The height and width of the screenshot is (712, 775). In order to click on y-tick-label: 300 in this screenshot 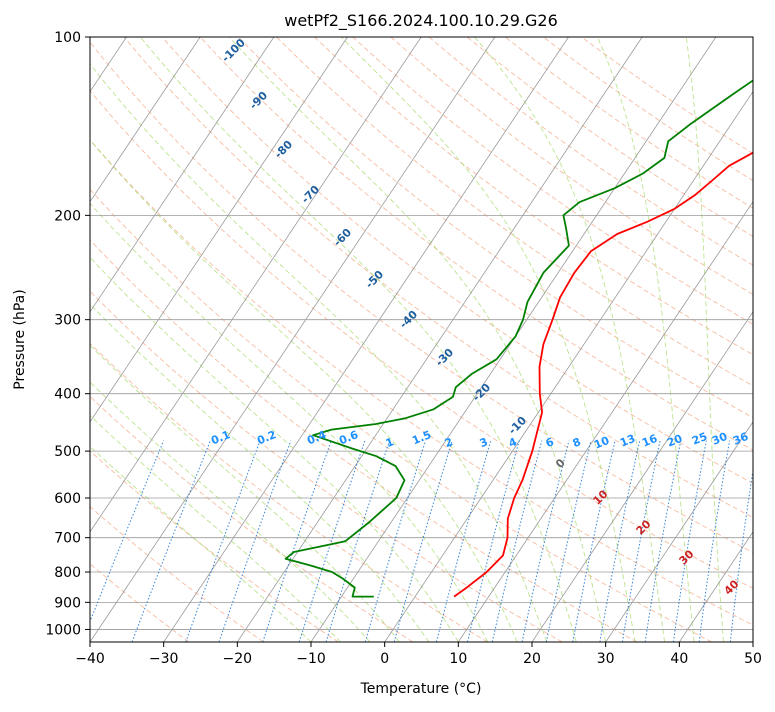, I will do `click(67, 321)`.